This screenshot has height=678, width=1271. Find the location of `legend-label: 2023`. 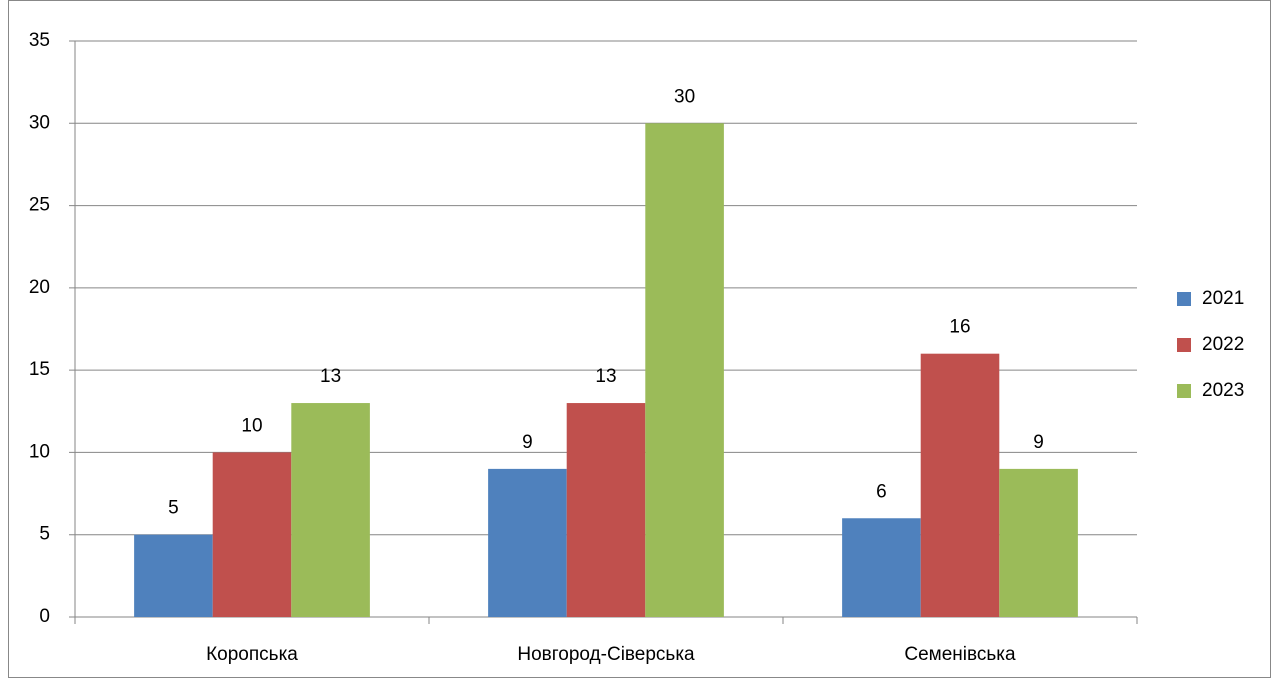

legend-label: 2023 is located at coordinates (1223, 390).